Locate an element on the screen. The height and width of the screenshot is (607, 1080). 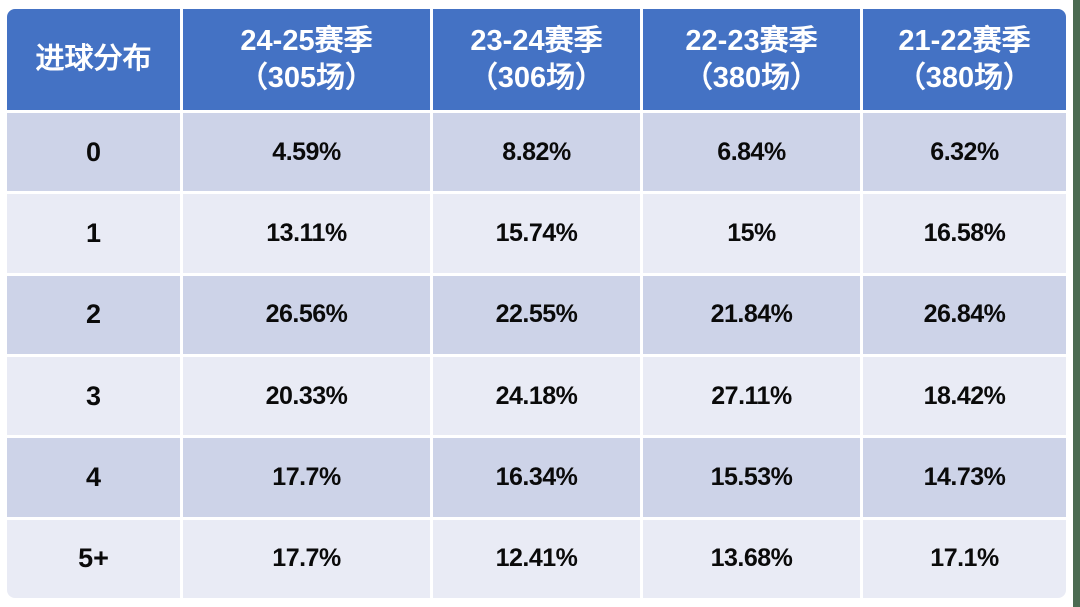
data-cell: 15.74% is located at coordinates (536, 233).